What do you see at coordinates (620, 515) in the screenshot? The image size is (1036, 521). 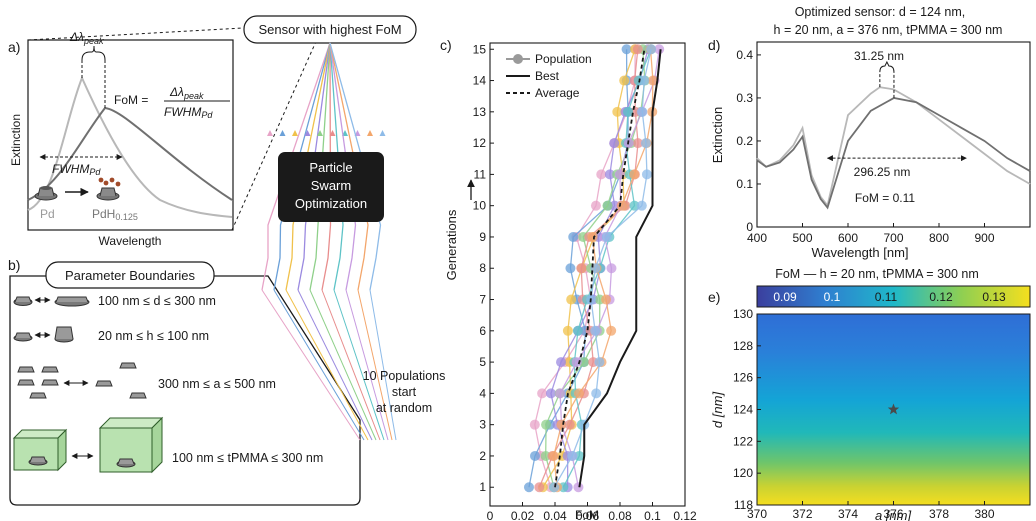 I see `c-xtick-label-4: 0.08` at bounding box center [620, 515].